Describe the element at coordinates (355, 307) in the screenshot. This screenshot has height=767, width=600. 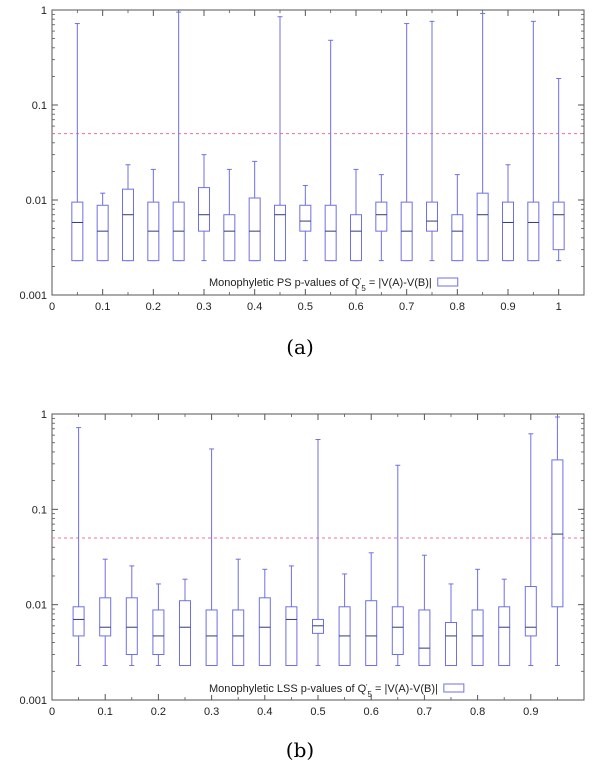
I see `x-tick-label: 0.6` at that location.